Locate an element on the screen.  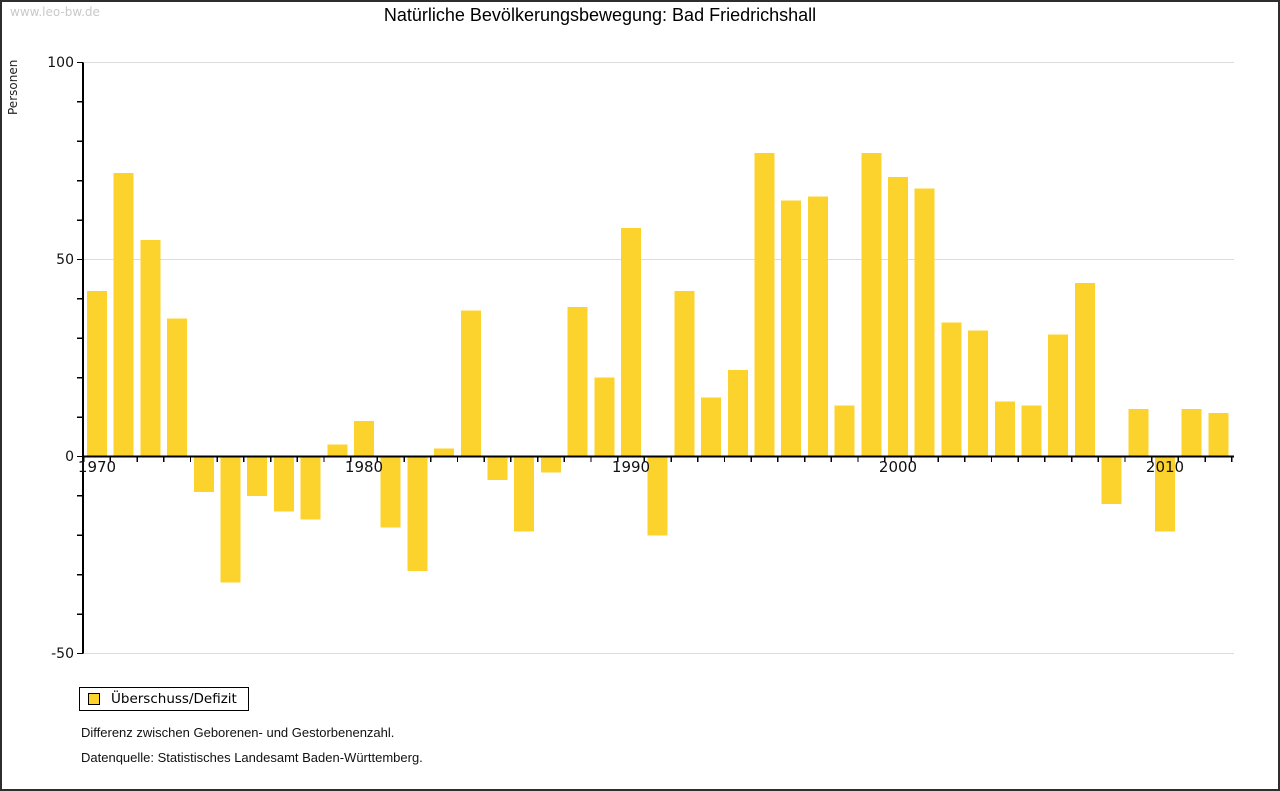
bar-1978 is located at coordinates (310, 488).